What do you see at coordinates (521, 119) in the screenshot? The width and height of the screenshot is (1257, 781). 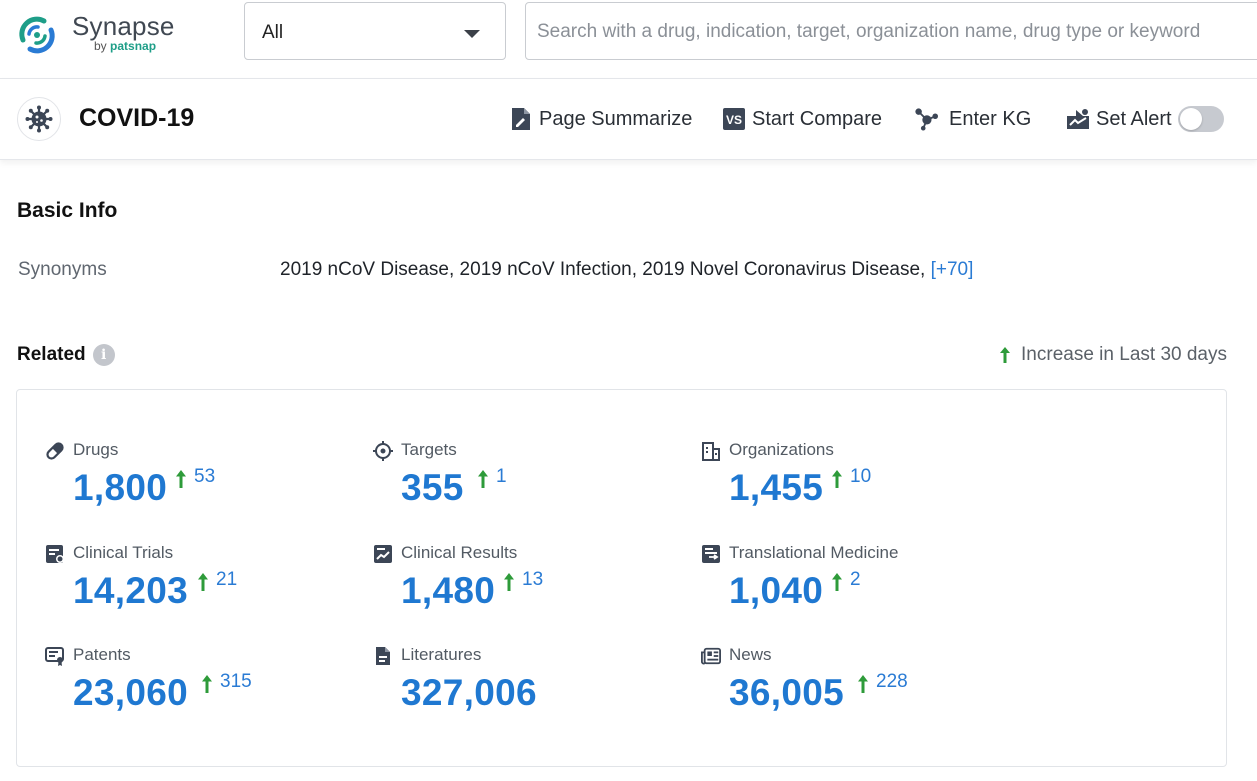 I see `summarize-icon` at bounding box center [521, 119].